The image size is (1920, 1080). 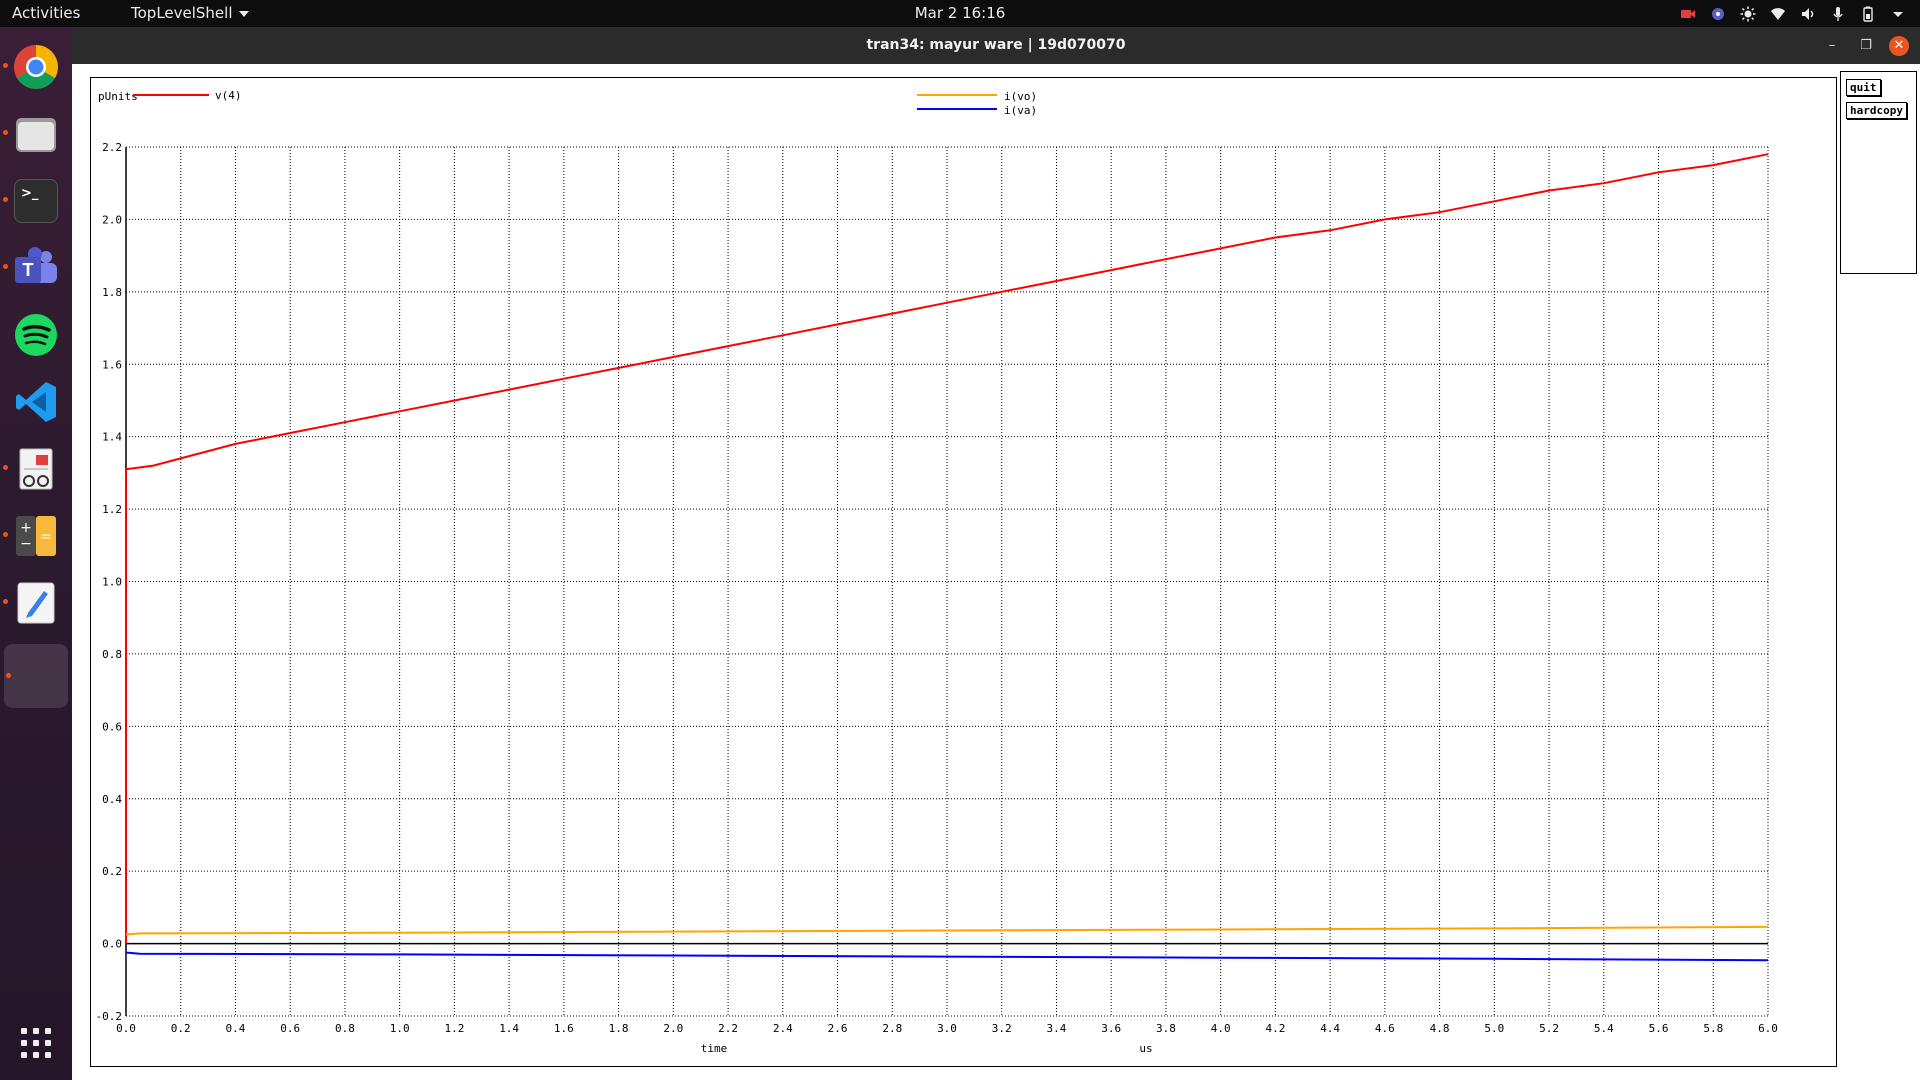 I want to click on x-tick-label: 2.8, so click(x=892, y=1028).